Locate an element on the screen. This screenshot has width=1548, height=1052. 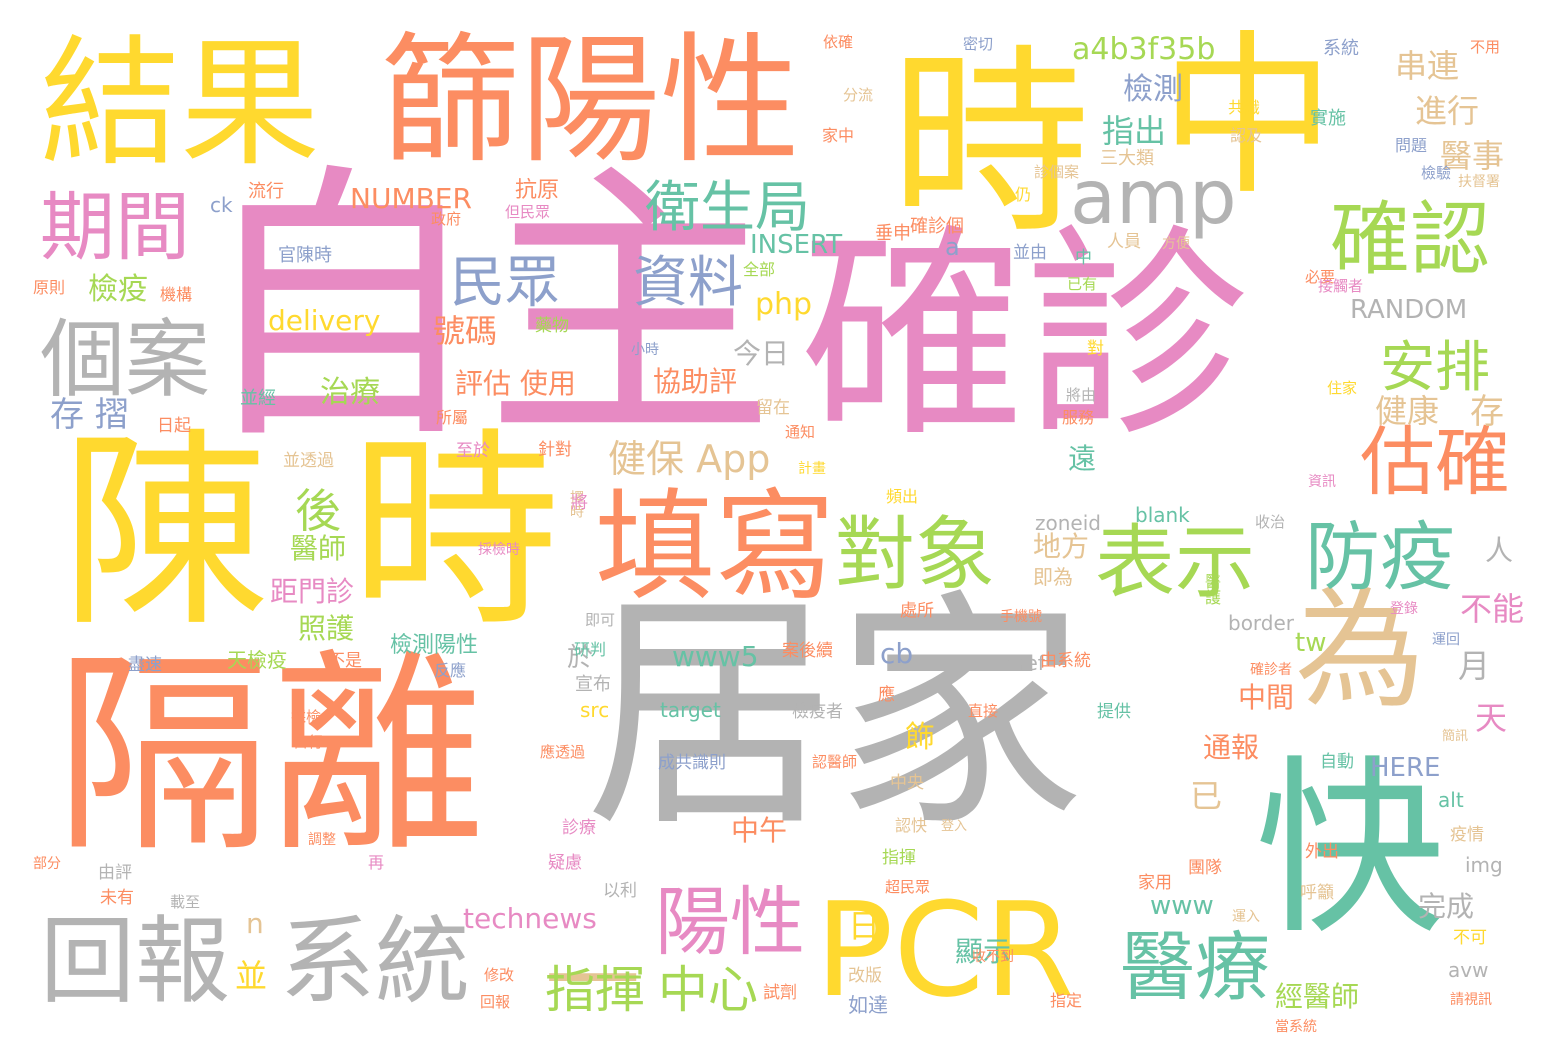
word-139-cjk: 收治 is located at coordinates (1270, 522).